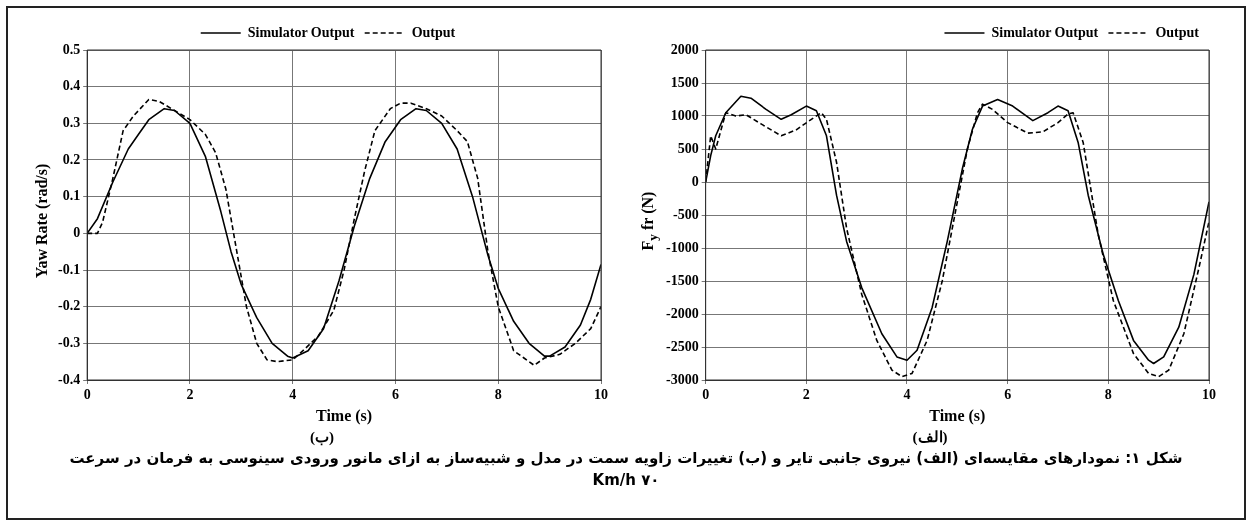  I want to click on y-tick-label: -3000, so click(682, 379).